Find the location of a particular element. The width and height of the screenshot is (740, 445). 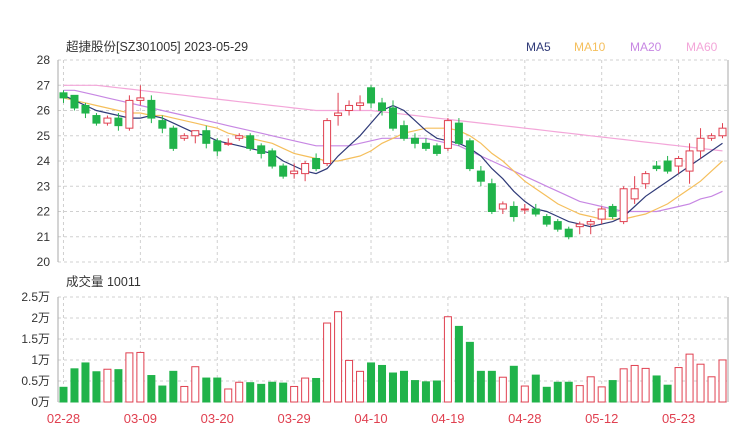

price-tick-label: 23 is located at coordinates (44, 186).